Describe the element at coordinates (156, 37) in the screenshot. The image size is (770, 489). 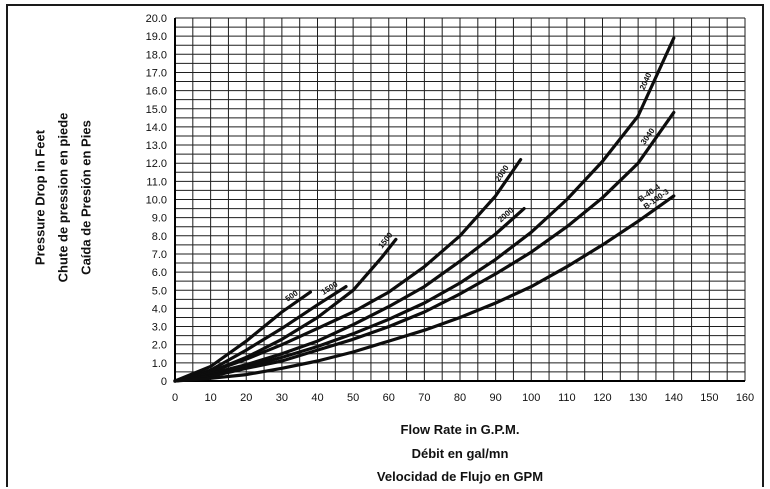
I see `y-tick-label: 19.0` at that location.